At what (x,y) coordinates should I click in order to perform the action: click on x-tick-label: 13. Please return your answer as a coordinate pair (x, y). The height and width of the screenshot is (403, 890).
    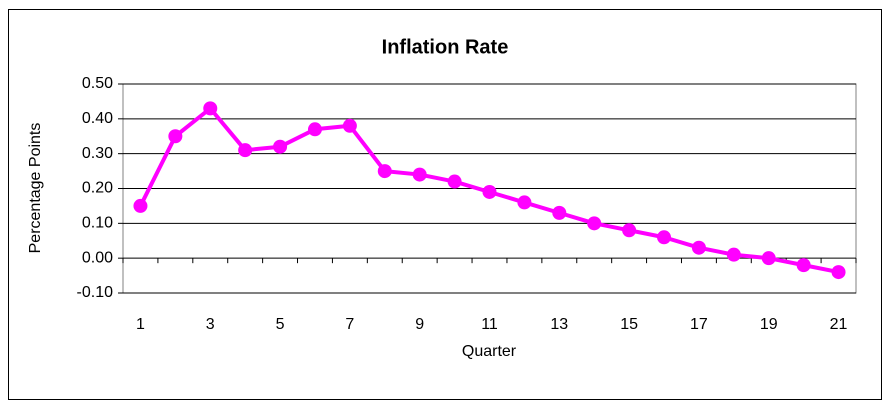
    Looking at the image, I should click on (559, 324).